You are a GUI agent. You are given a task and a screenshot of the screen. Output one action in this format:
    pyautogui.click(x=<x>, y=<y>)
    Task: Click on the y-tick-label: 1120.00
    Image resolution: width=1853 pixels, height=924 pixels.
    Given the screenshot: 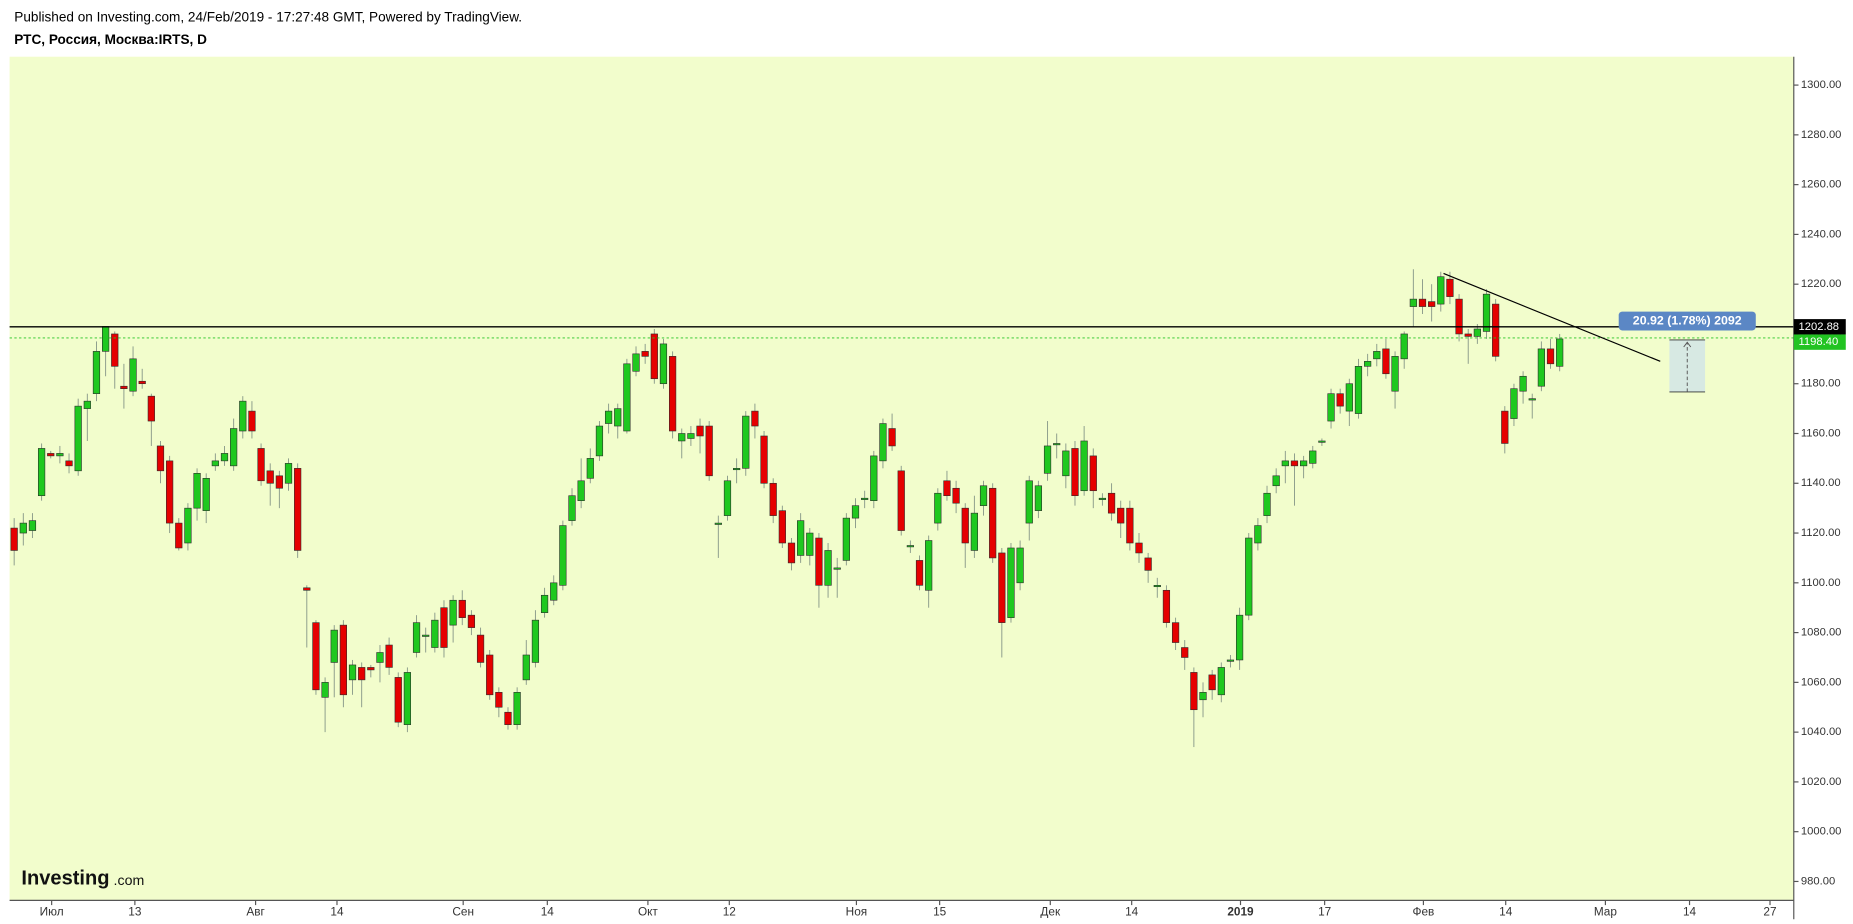 What is the action you would take?
    pyautogui.click(x=1821, y=533)
    